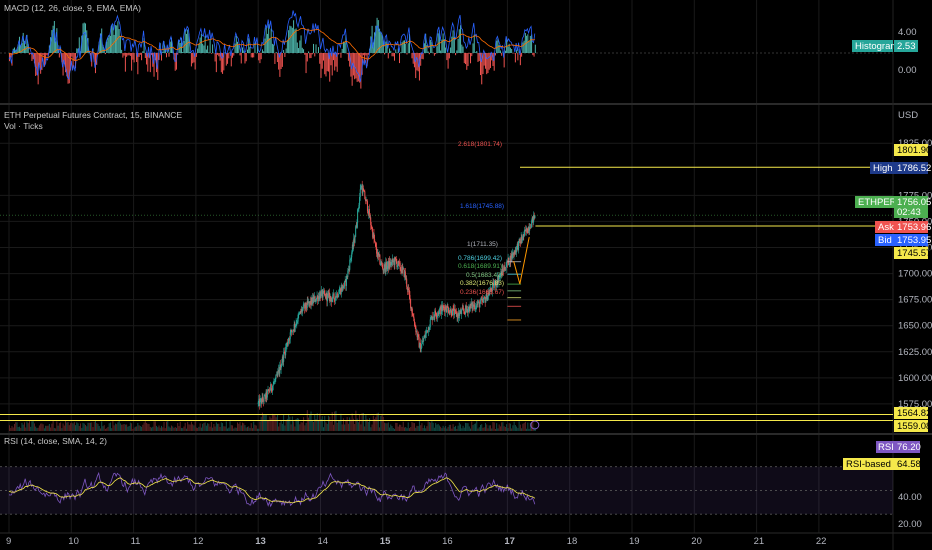  Describe the element at coordinates (416, 541) in the screenshot. I see `time-axis: 9 10 11 12 13 14 15 16 17 18 19 20 21 22` at that location.